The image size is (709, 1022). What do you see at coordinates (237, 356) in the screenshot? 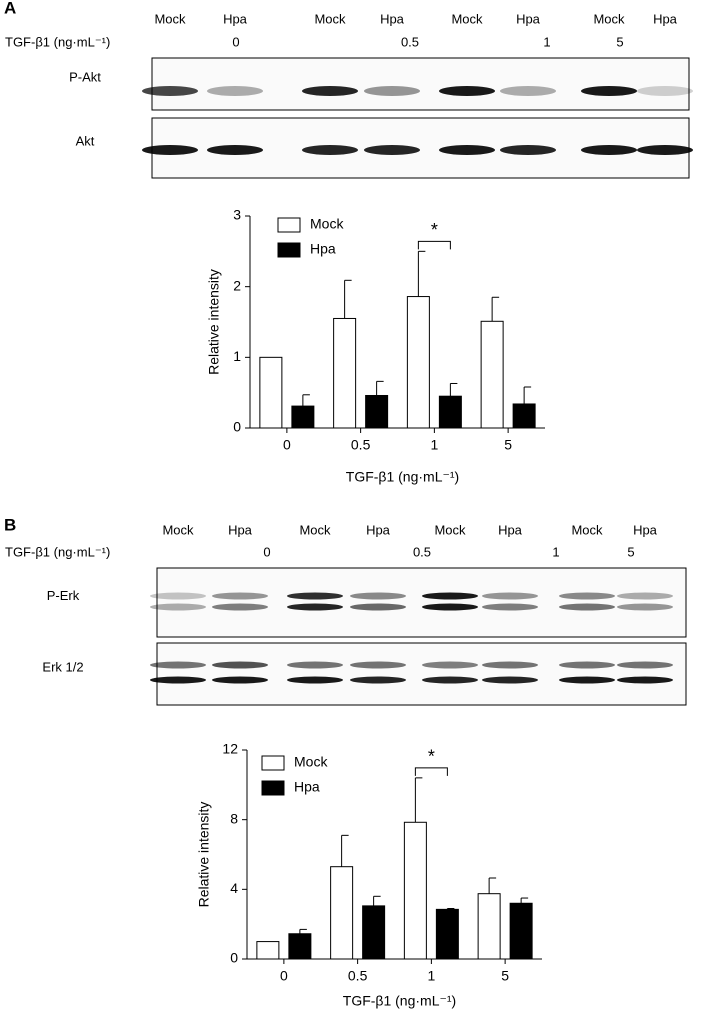
I see `y-tick-label: 1` at bounding box center [237, 356].